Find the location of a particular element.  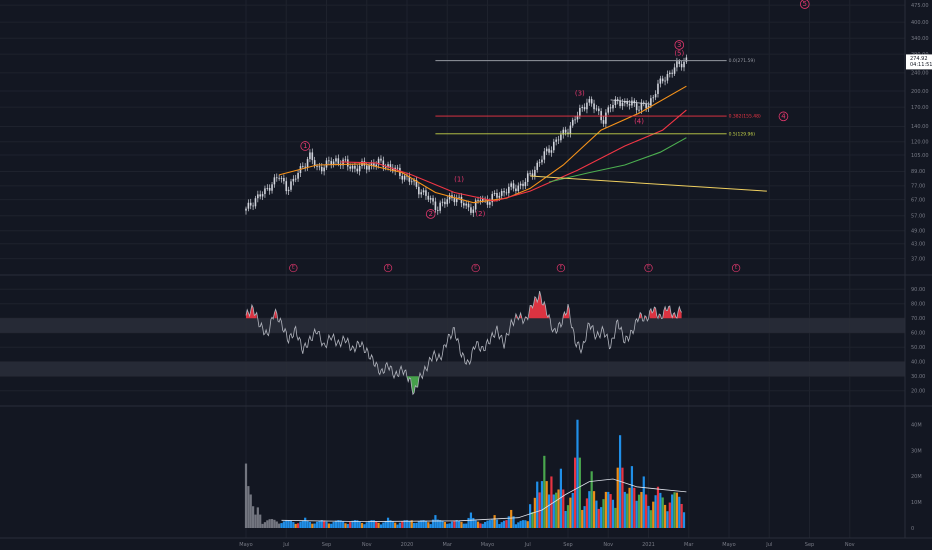

time-axis-label: Jul is located at coordinates (527, 545).